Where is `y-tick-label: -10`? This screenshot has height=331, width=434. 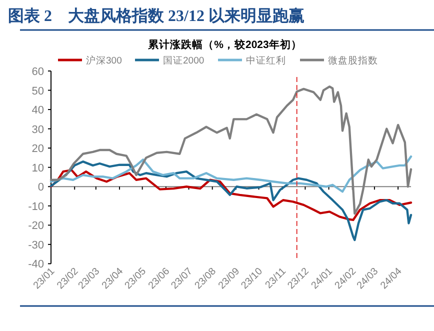
y-tick-label: -10 is located at coordinates (36, 206).